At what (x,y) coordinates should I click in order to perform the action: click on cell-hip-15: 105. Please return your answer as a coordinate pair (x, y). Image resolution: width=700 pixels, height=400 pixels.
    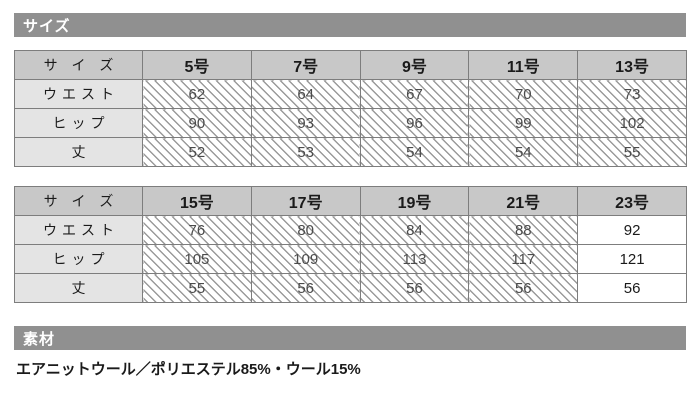
    Looking at the image, I should click on (197, 259).